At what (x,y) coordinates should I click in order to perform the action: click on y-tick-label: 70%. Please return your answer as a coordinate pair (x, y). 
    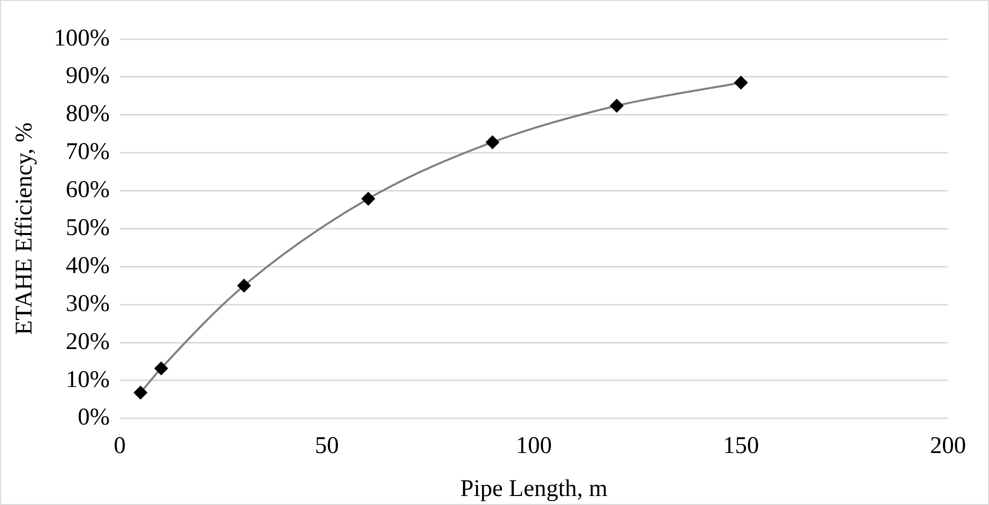
    Looking at the image, I should click on (88, 152).